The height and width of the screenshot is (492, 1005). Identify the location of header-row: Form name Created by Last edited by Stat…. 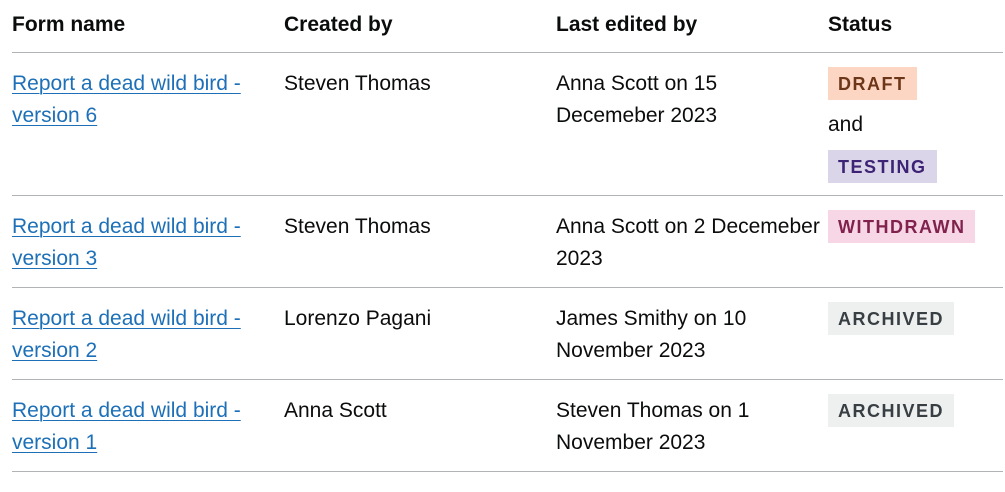
(507, 26).